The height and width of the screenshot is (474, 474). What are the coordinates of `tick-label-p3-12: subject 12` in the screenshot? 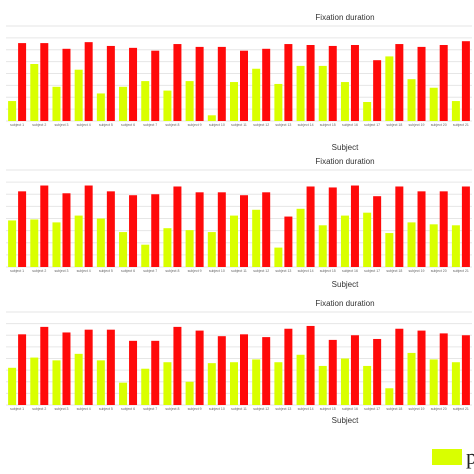 It's located at (261, 409).